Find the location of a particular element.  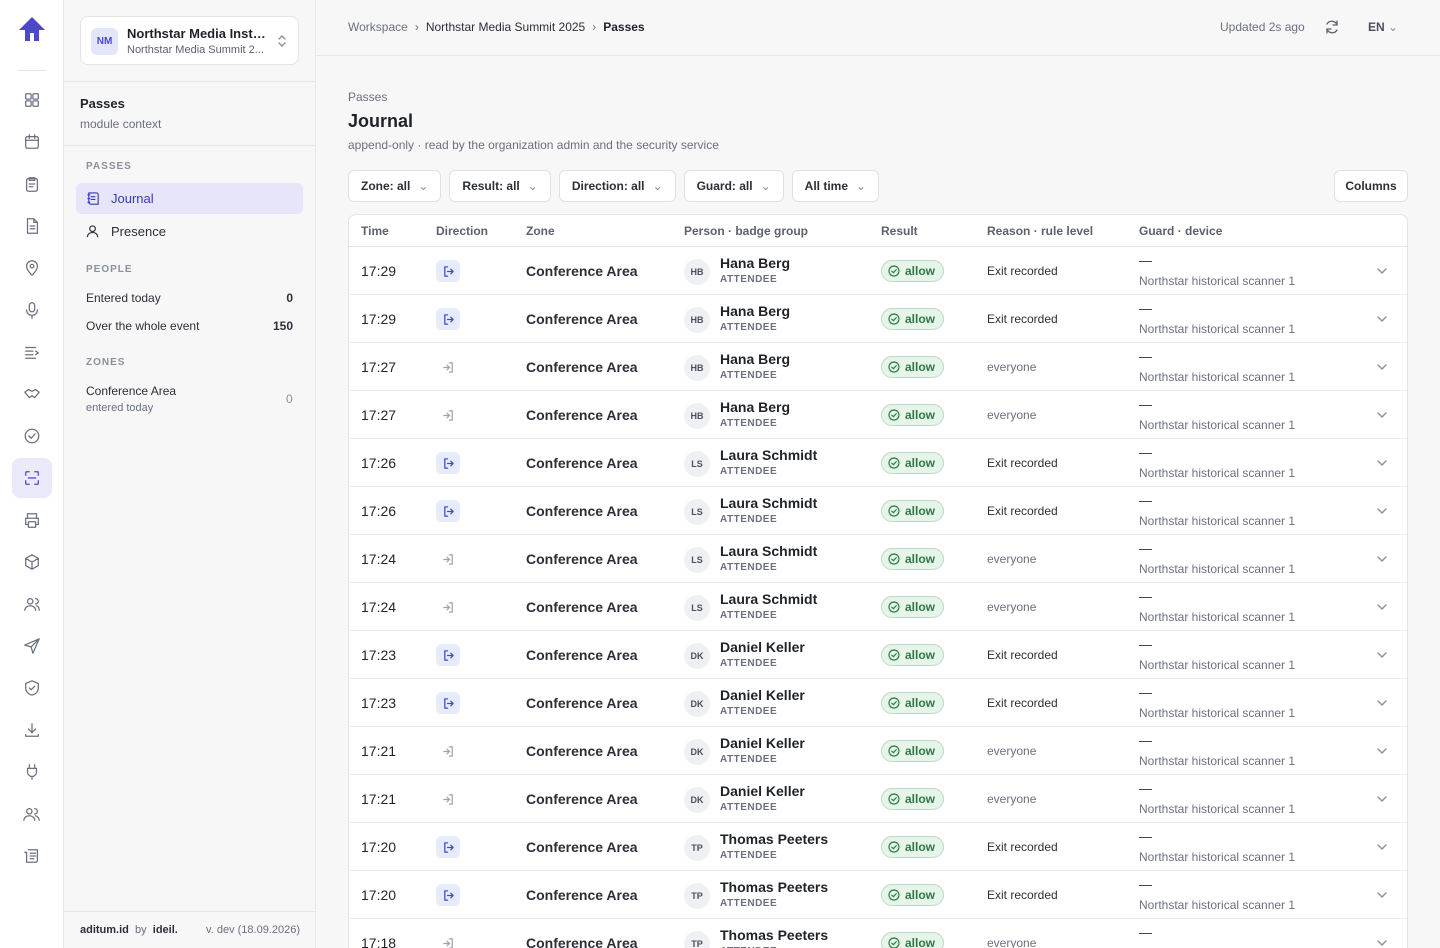

rail-item-scan is located at coordinates (32, 478).